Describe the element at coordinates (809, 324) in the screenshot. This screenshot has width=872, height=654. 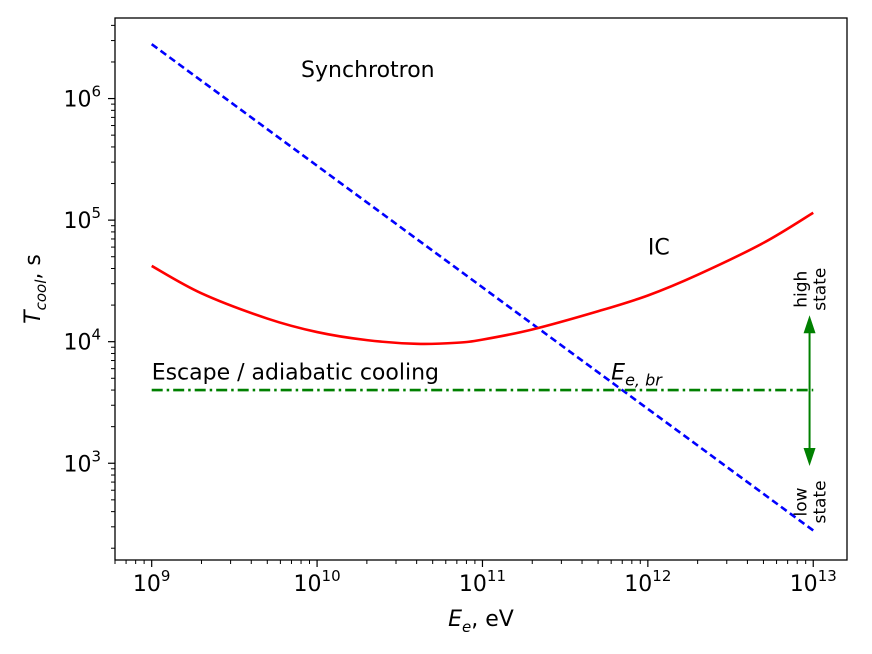
I see `arrow-high-state-head` at that location.